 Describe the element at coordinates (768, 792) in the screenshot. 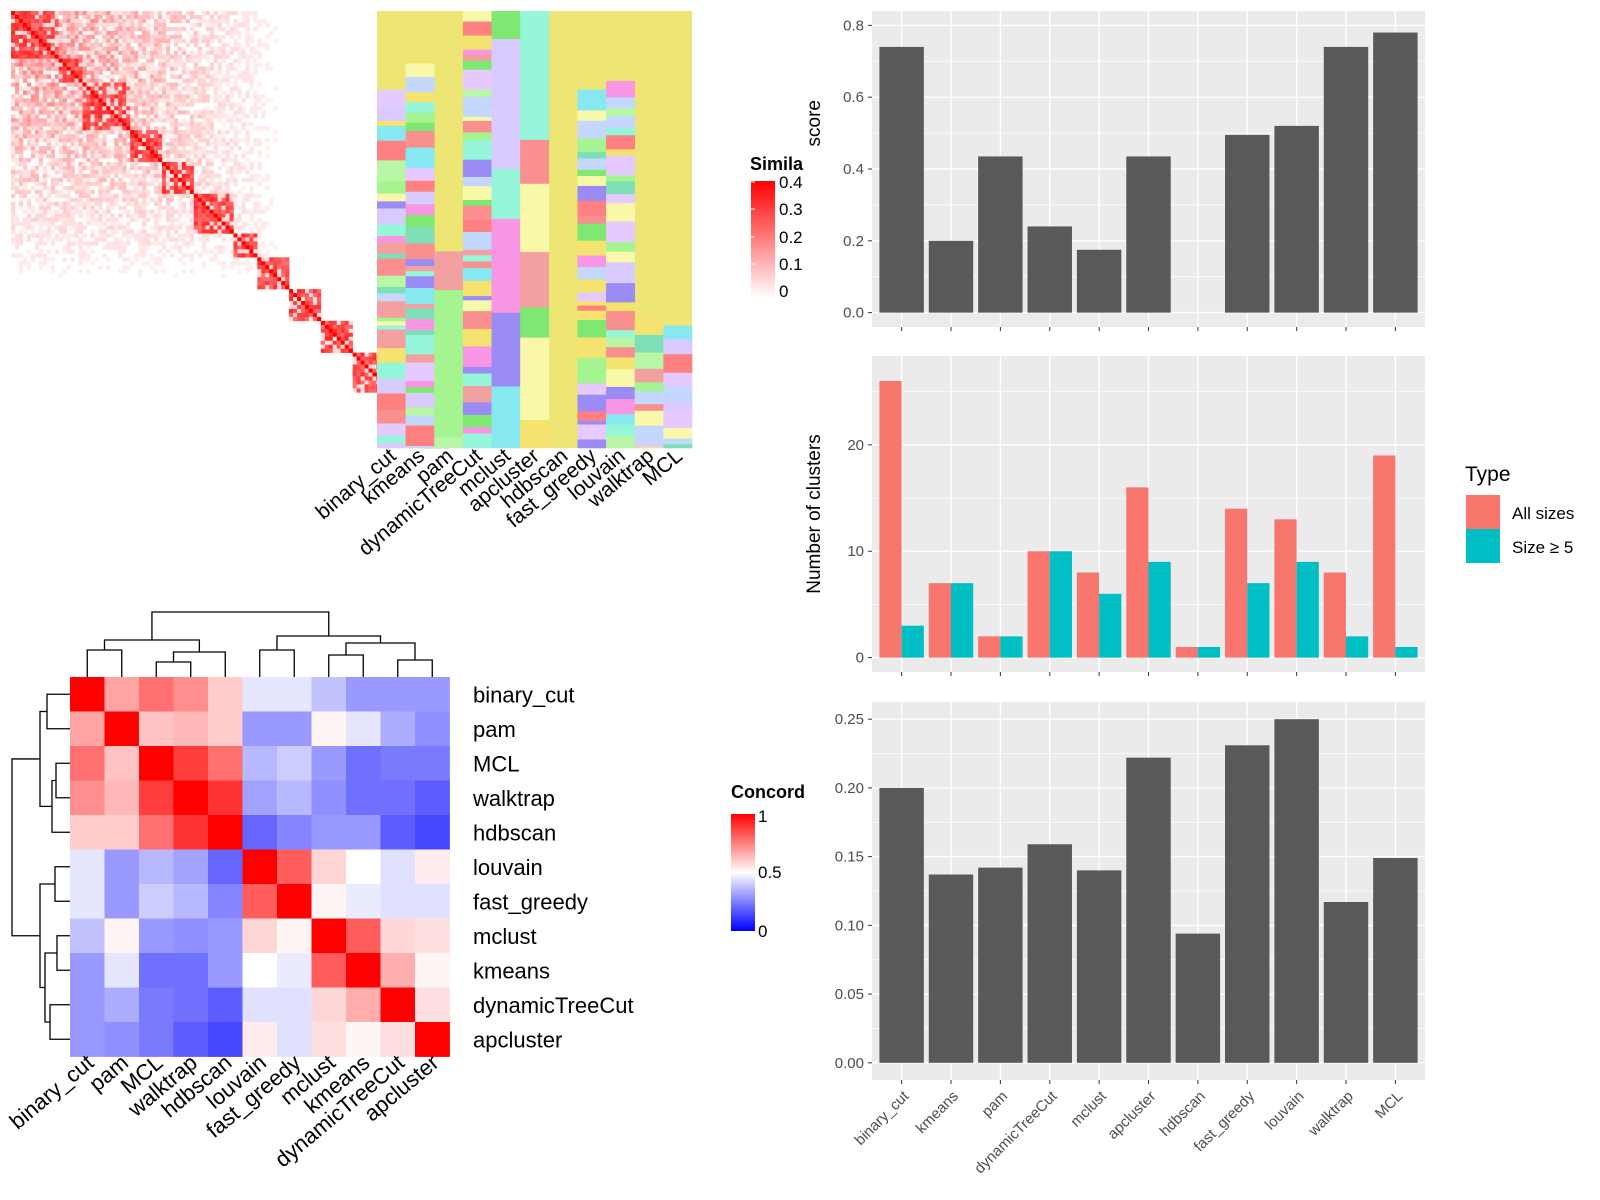

I see `concordance-legend-title: Concord` at that location.